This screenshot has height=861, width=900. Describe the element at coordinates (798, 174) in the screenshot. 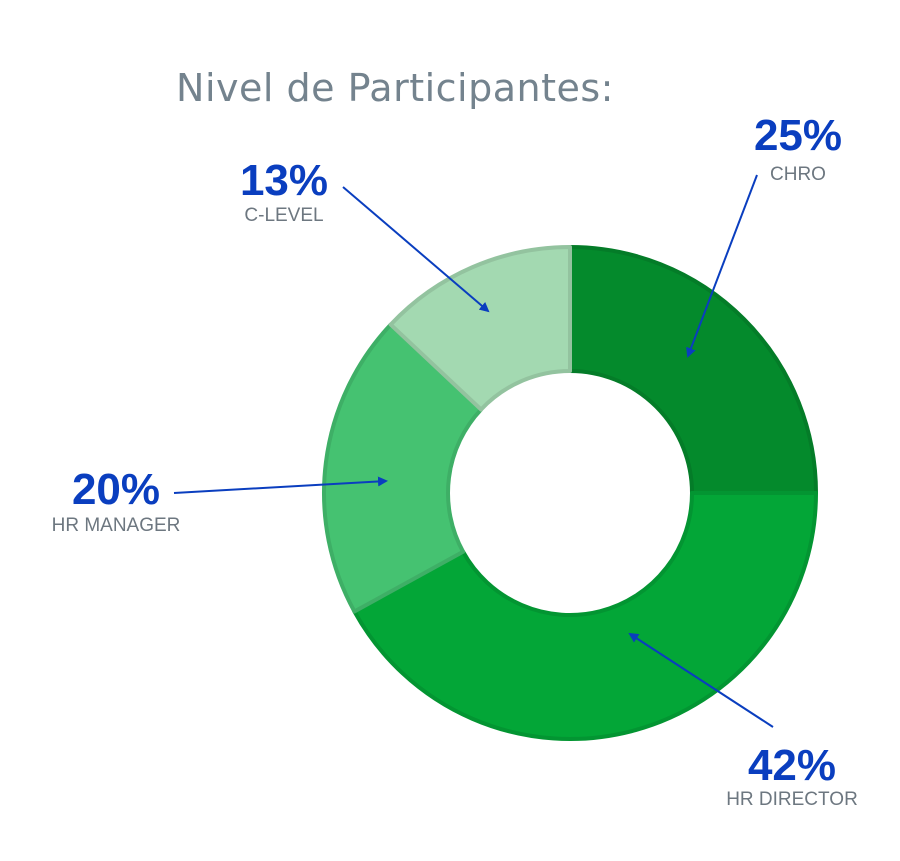

I see `category-label-chro: CHRO` at that location.